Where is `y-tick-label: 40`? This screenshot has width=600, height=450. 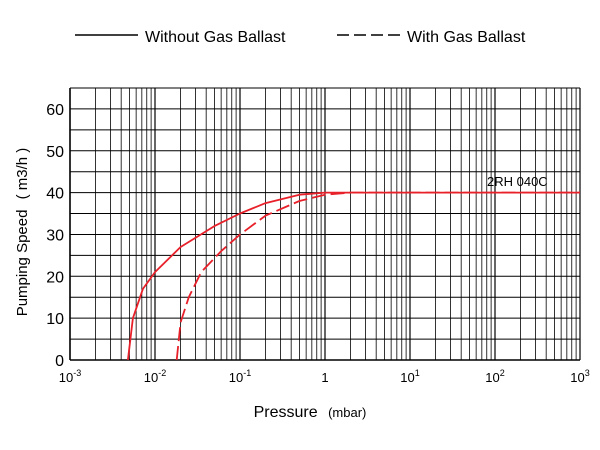
y-tick-label: 40 is located at coordinates (55, 194).